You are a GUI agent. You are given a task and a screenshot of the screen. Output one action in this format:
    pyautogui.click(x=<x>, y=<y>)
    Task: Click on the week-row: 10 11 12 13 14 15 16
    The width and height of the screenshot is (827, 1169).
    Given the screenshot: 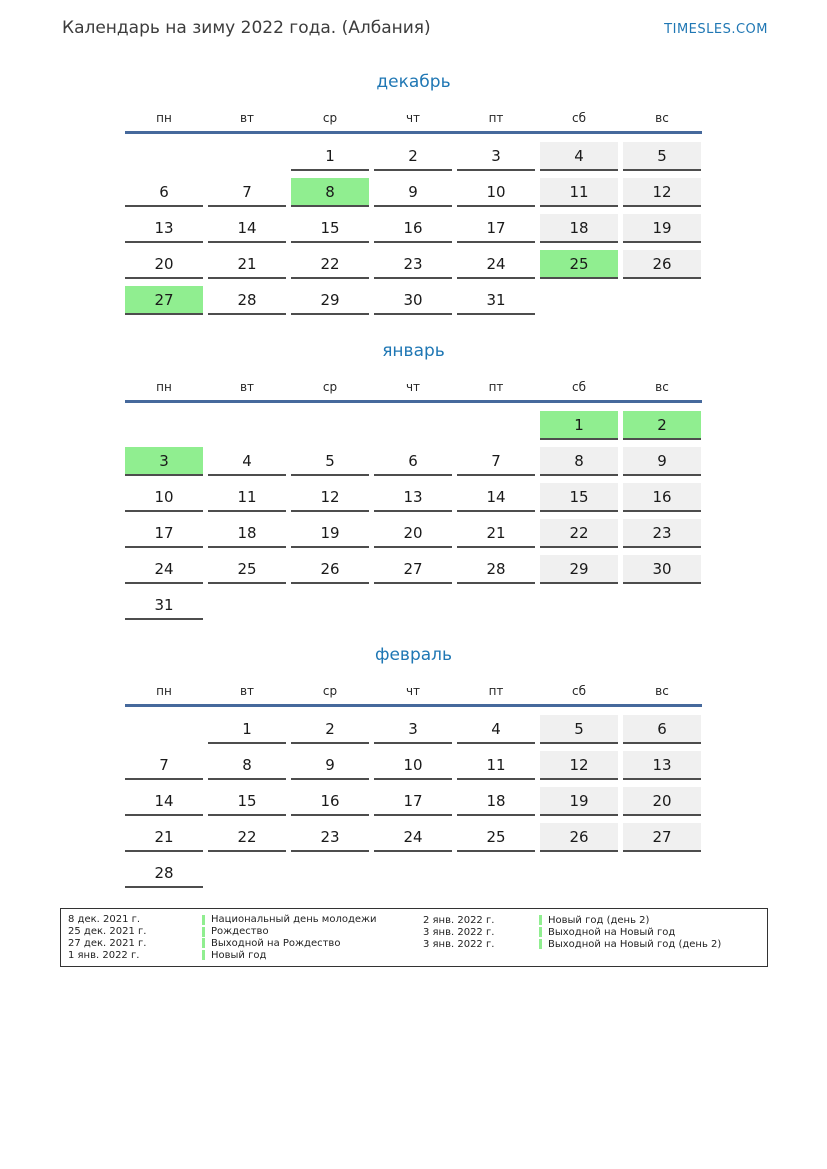 What is the action you would take?
    pyautogui.click(x=413, y=497)
    